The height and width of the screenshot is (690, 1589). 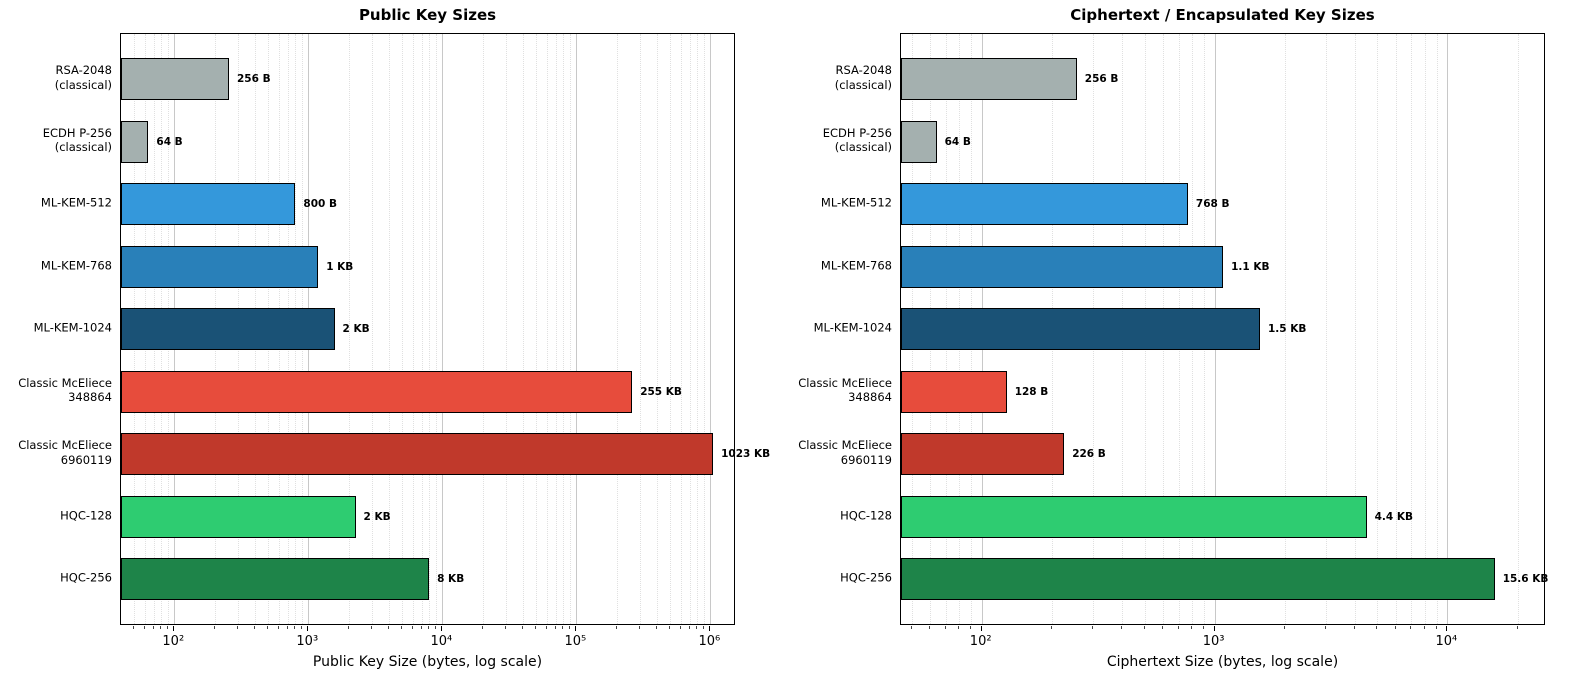 What do you see at coordinates (307, 641) in the screenshot?
I see `x-tick-label: 10³` at bounding box center [307, 641].